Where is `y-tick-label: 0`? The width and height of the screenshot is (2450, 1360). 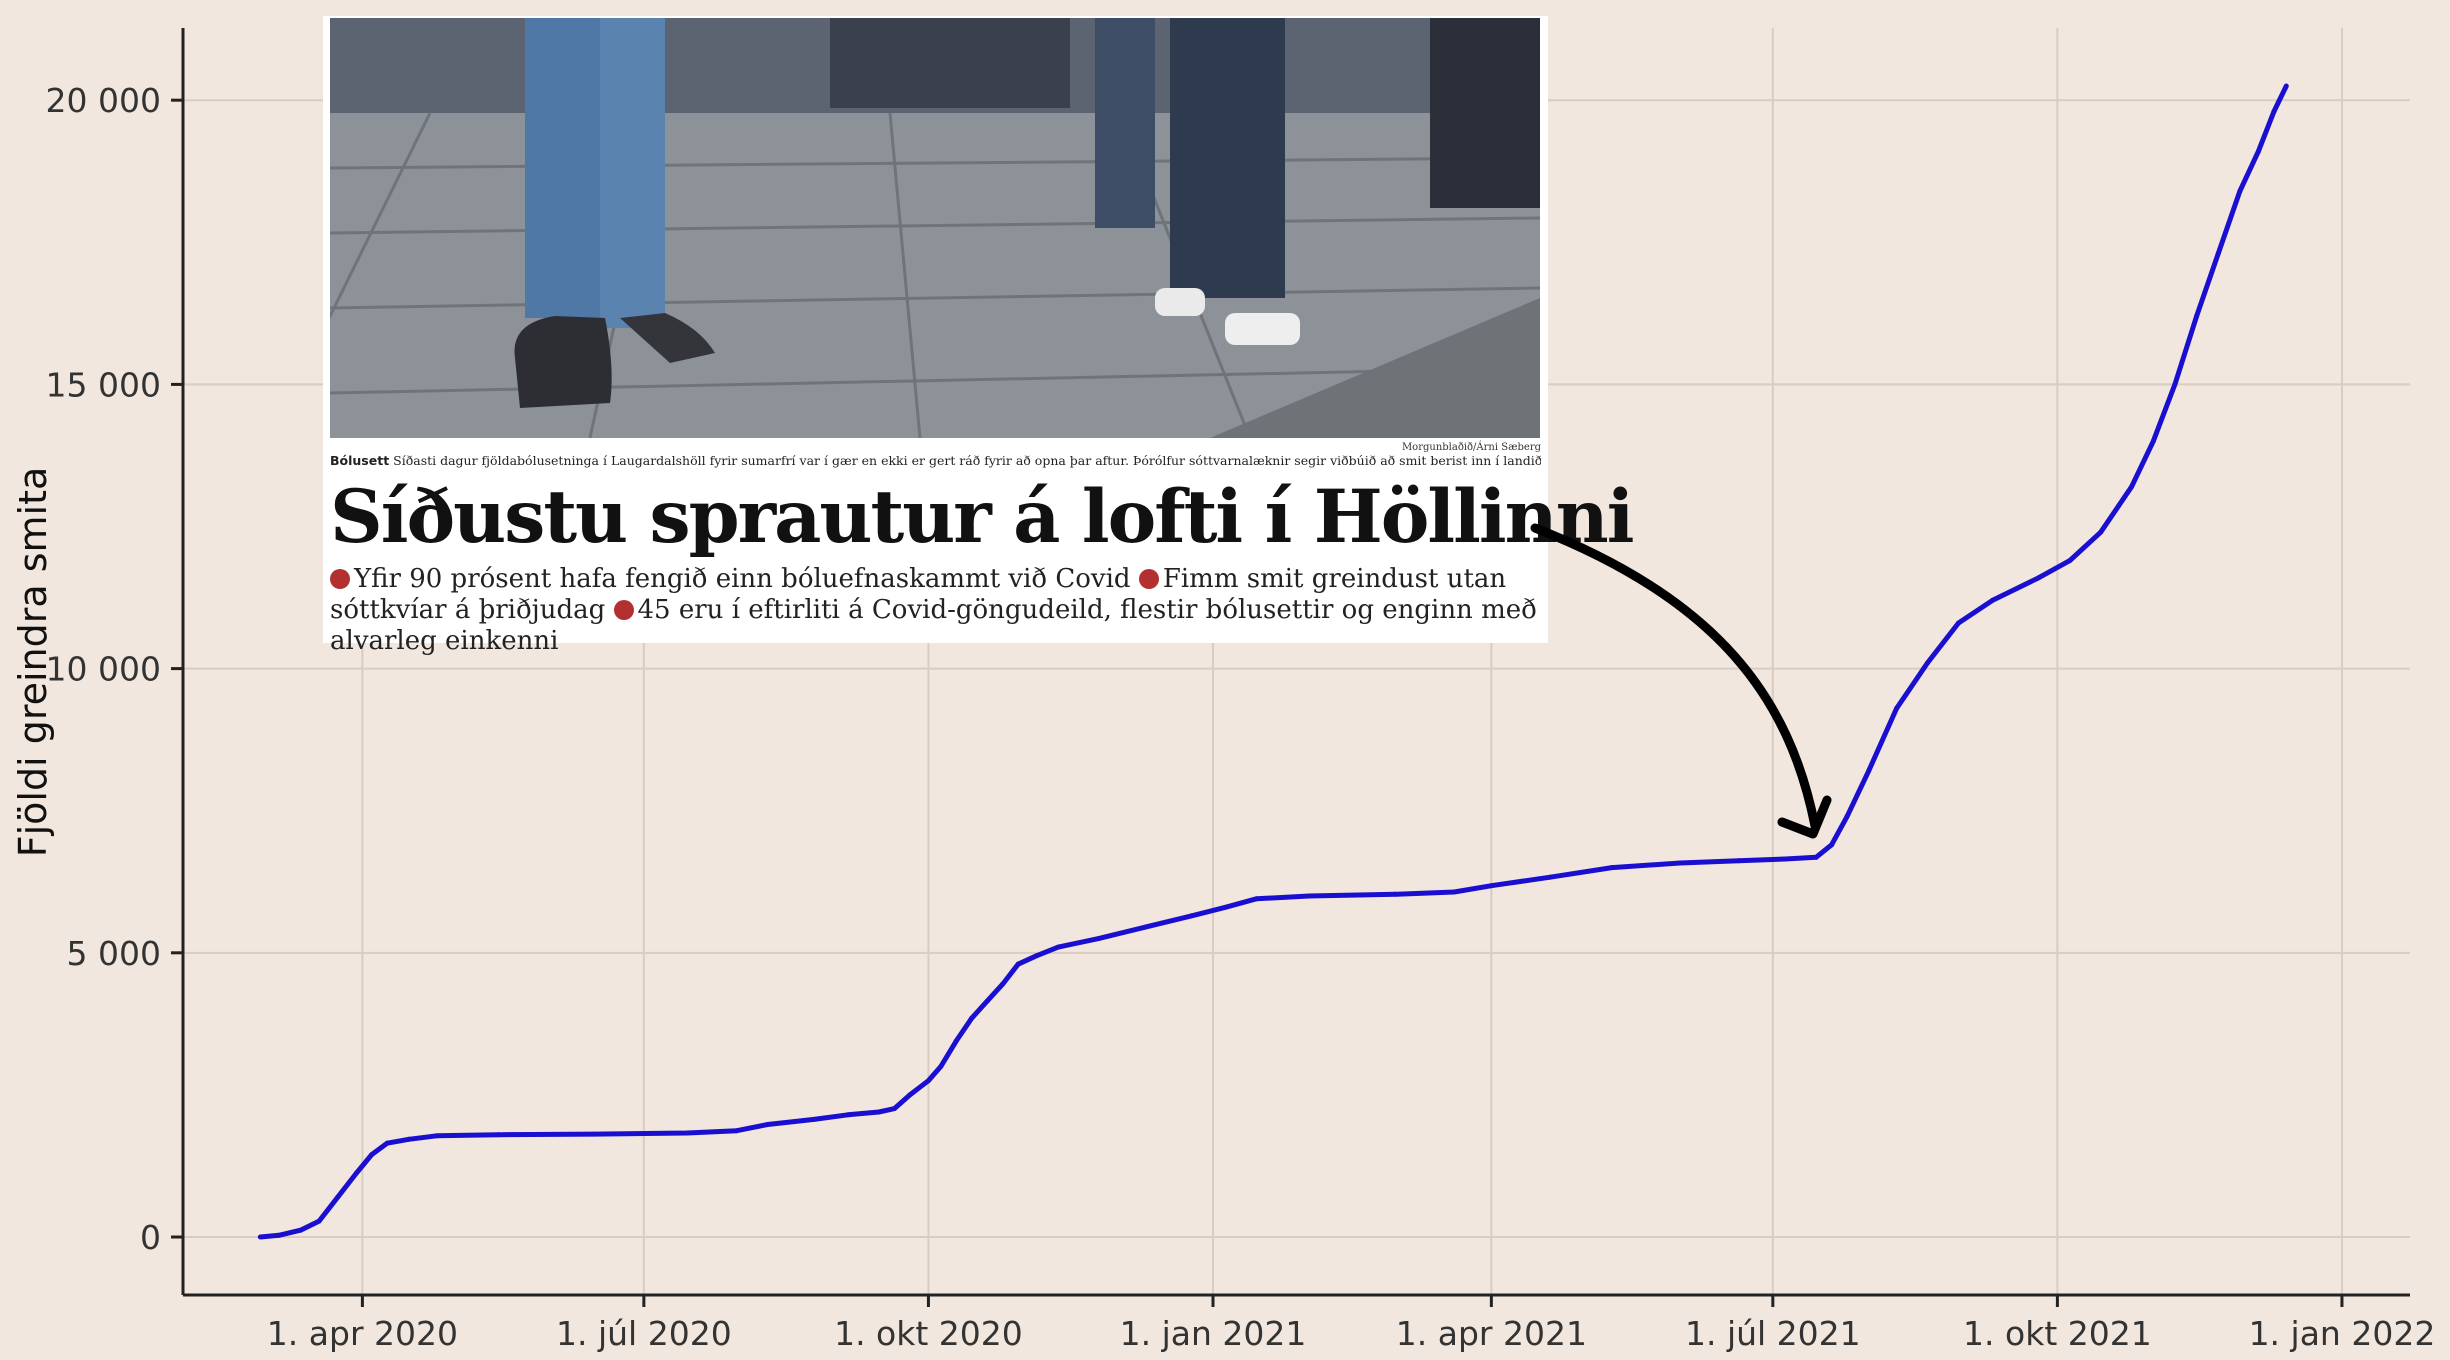 y-tick-label: 0 is located at coordinates (150, 1237).